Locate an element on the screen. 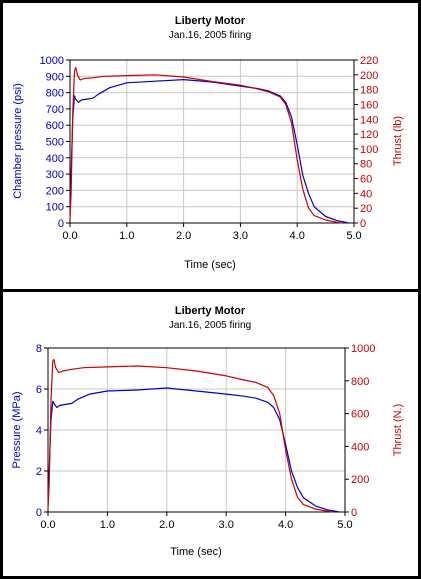 The width and height of the screenshot is (421, 579). y-left-tick-label: 400 is located at coordinates (55, 159).